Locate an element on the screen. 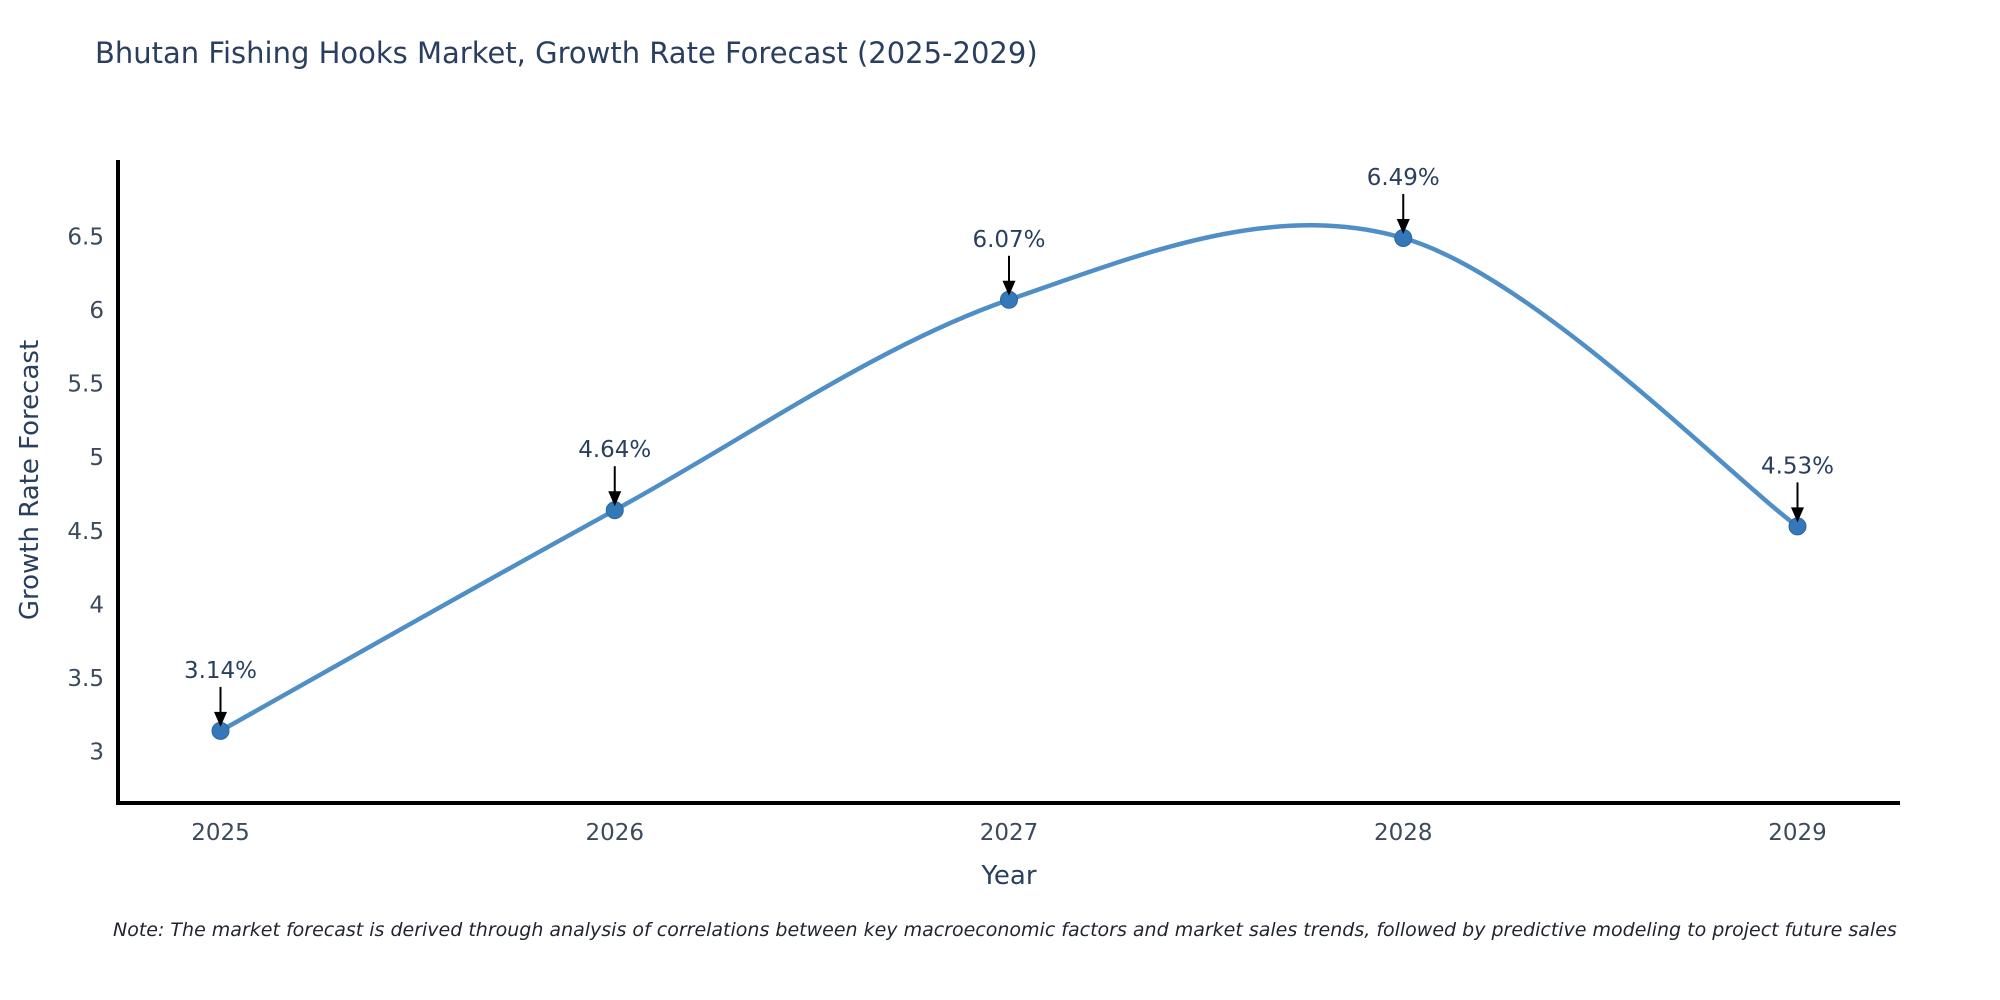 This screenshot has height=1000, width=2000. point-label: 4.64% is located at coordinates (614, 450).